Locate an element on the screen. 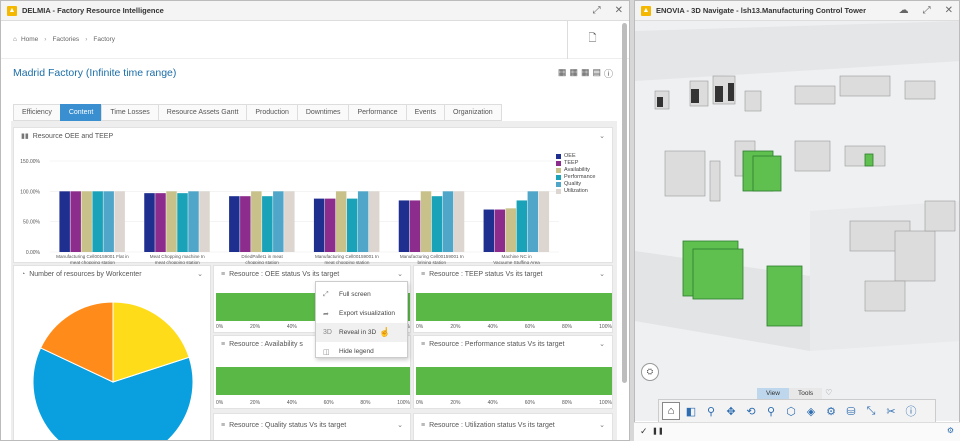 This screenshot has width=960, height=441. measure-icon: ⤡ is located at coordinates (871, 410).